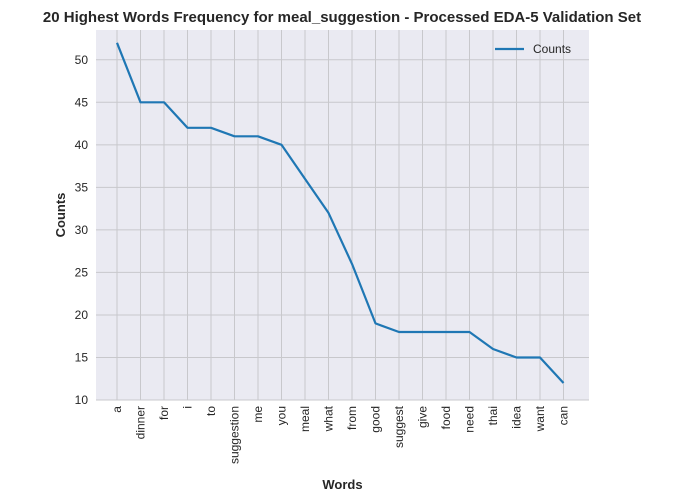  I want to click on x-tick-label: give, so click(423, 417).